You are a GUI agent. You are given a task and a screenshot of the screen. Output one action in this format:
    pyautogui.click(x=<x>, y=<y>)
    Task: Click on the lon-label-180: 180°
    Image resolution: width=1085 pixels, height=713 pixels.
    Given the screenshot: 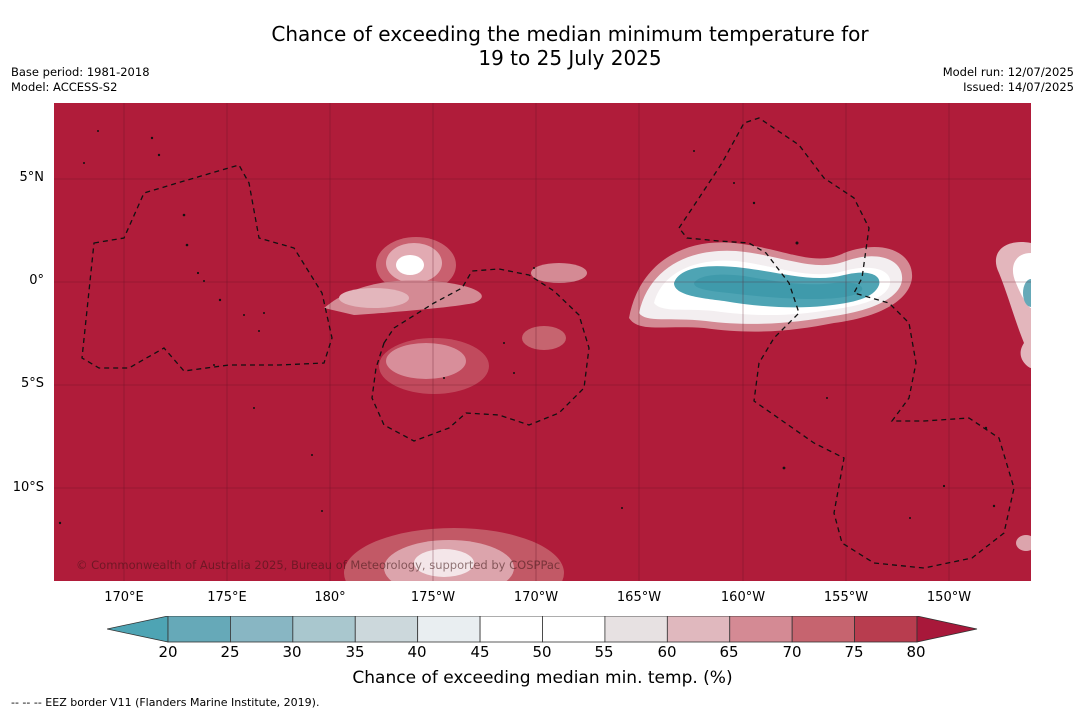 What is the action you would take?
    pyautogui.click(x=330, y=597)
    